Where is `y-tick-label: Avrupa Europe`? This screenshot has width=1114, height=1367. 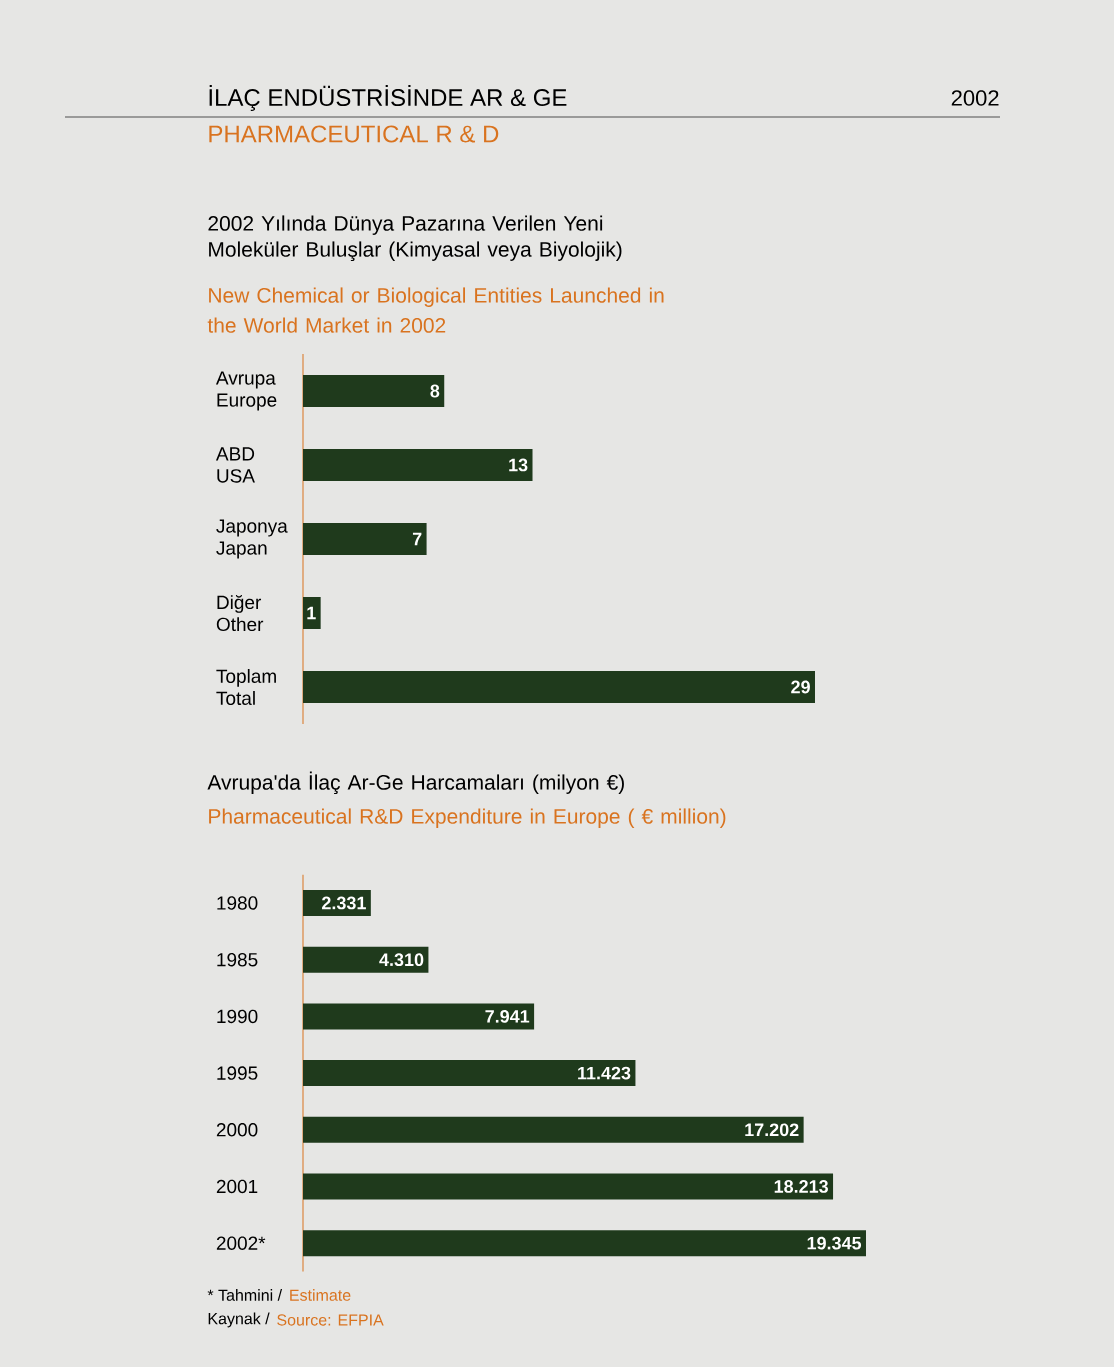 y-tick-label: Avrupa Europe is located at coordinates (246, 391).